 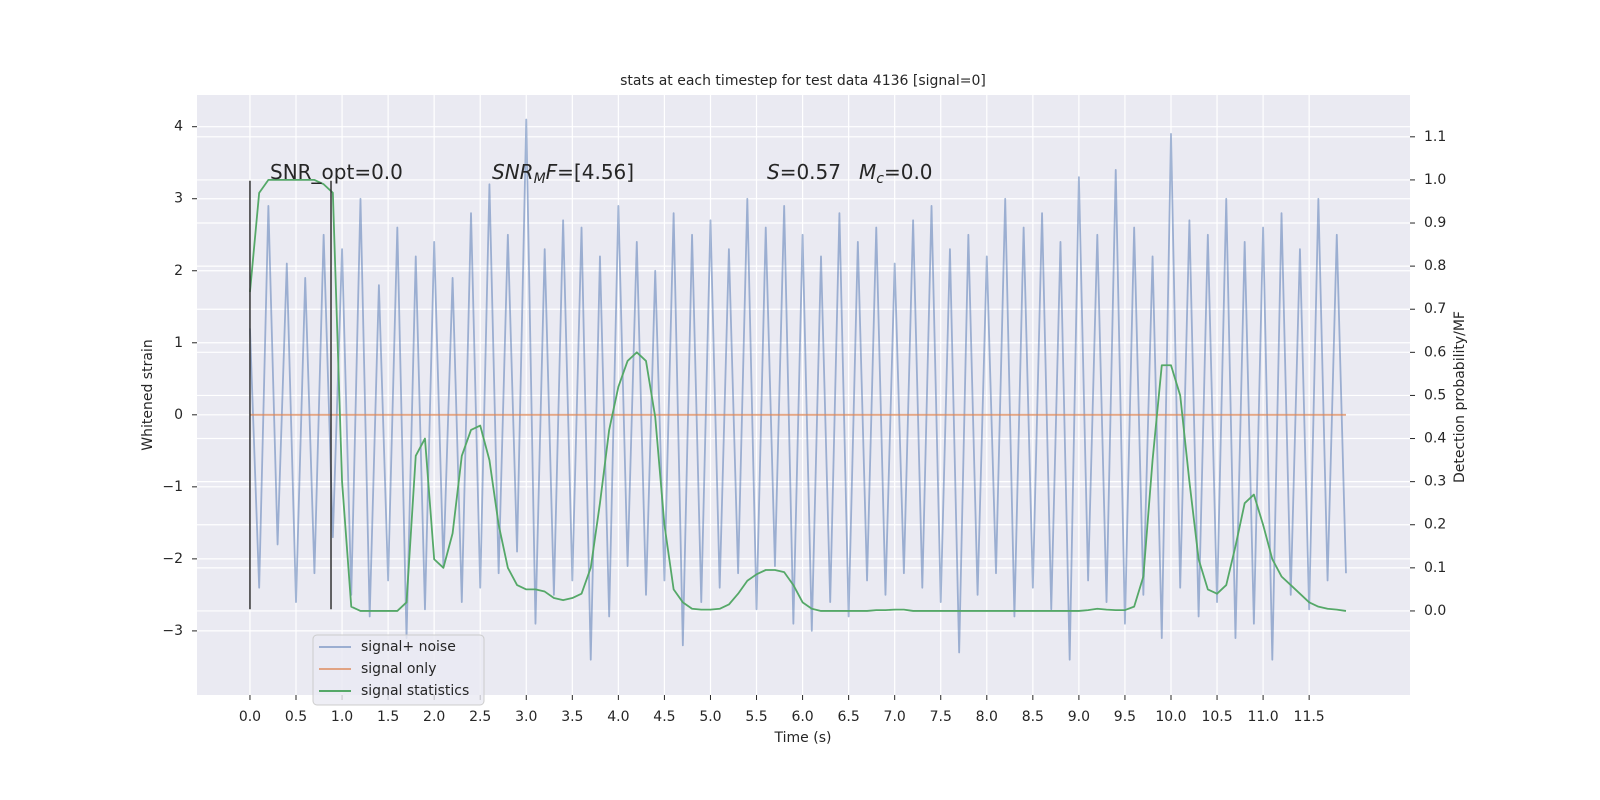 What do you see at coordinates (572, 717) in the screenshot?
I see `x-tick-label: 3.5` at bounding box center [572, 717].